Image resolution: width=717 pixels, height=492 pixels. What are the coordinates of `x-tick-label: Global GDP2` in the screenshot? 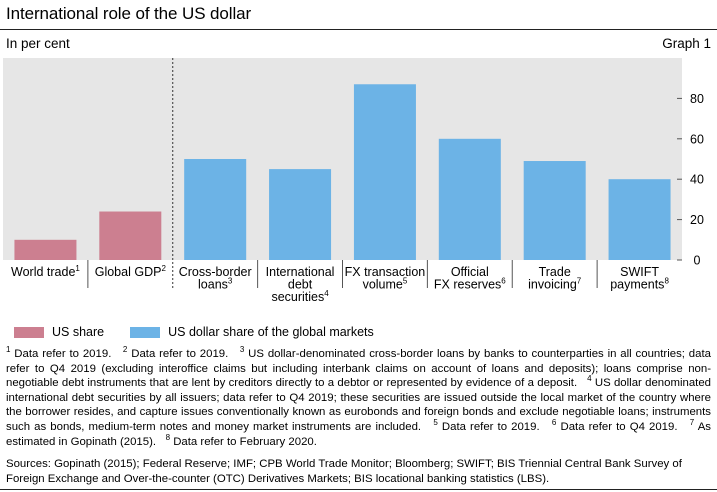 It's located at (131, 271).